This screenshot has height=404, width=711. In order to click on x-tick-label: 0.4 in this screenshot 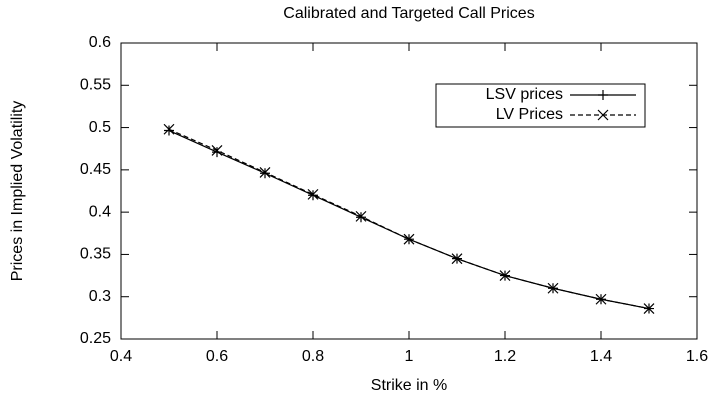, I will do `click(121, 356)`.